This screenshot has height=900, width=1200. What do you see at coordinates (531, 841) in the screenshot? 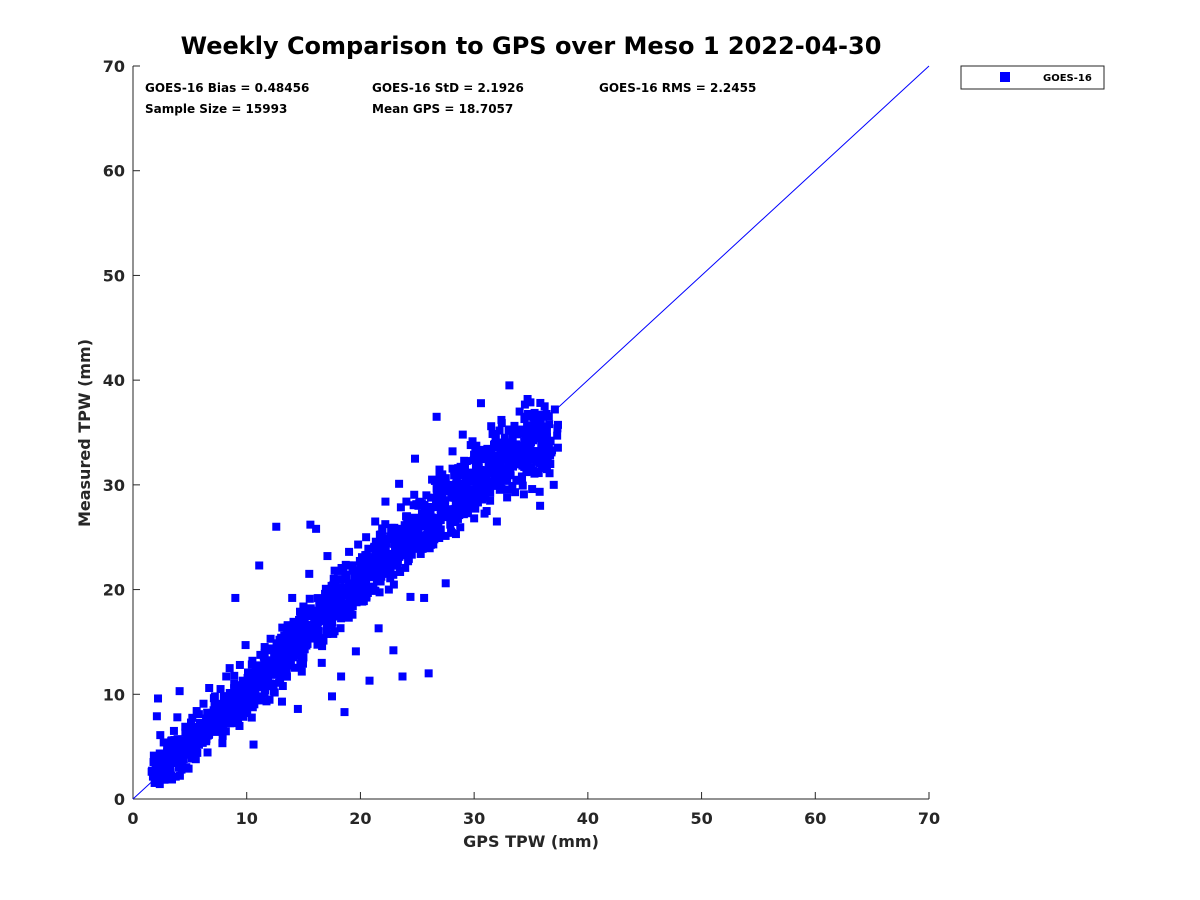
I see `x-axis-label: GPS TPW (mm)` at bounding box center [531, 841].